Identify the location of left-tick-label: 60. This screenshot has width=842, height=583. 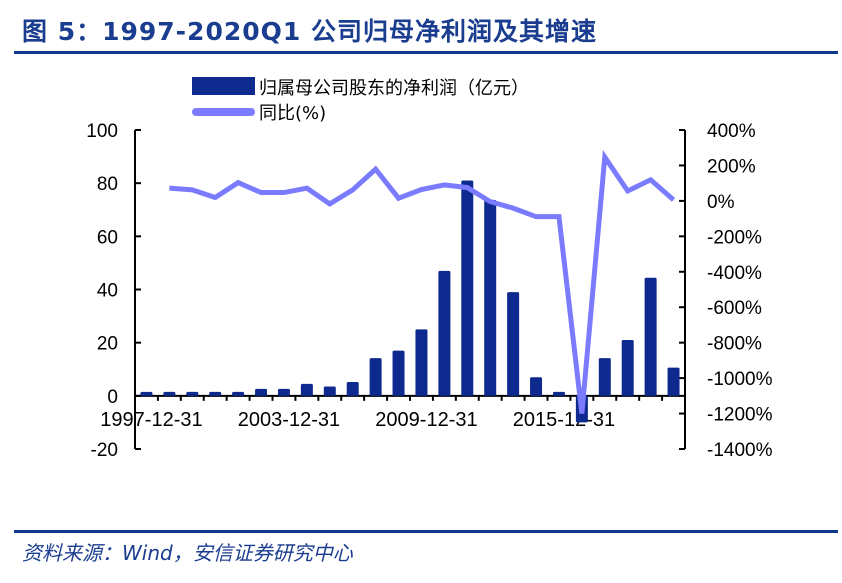
(107, 237).